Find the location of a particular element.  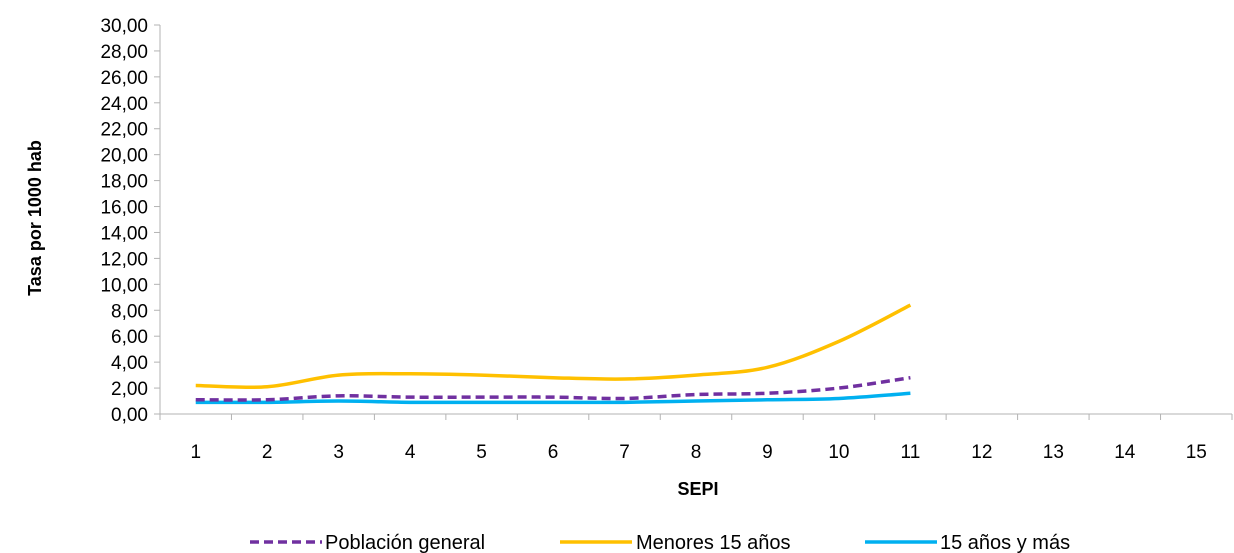

y-tick-label: 20,00 is located at coordinates (124, 156).